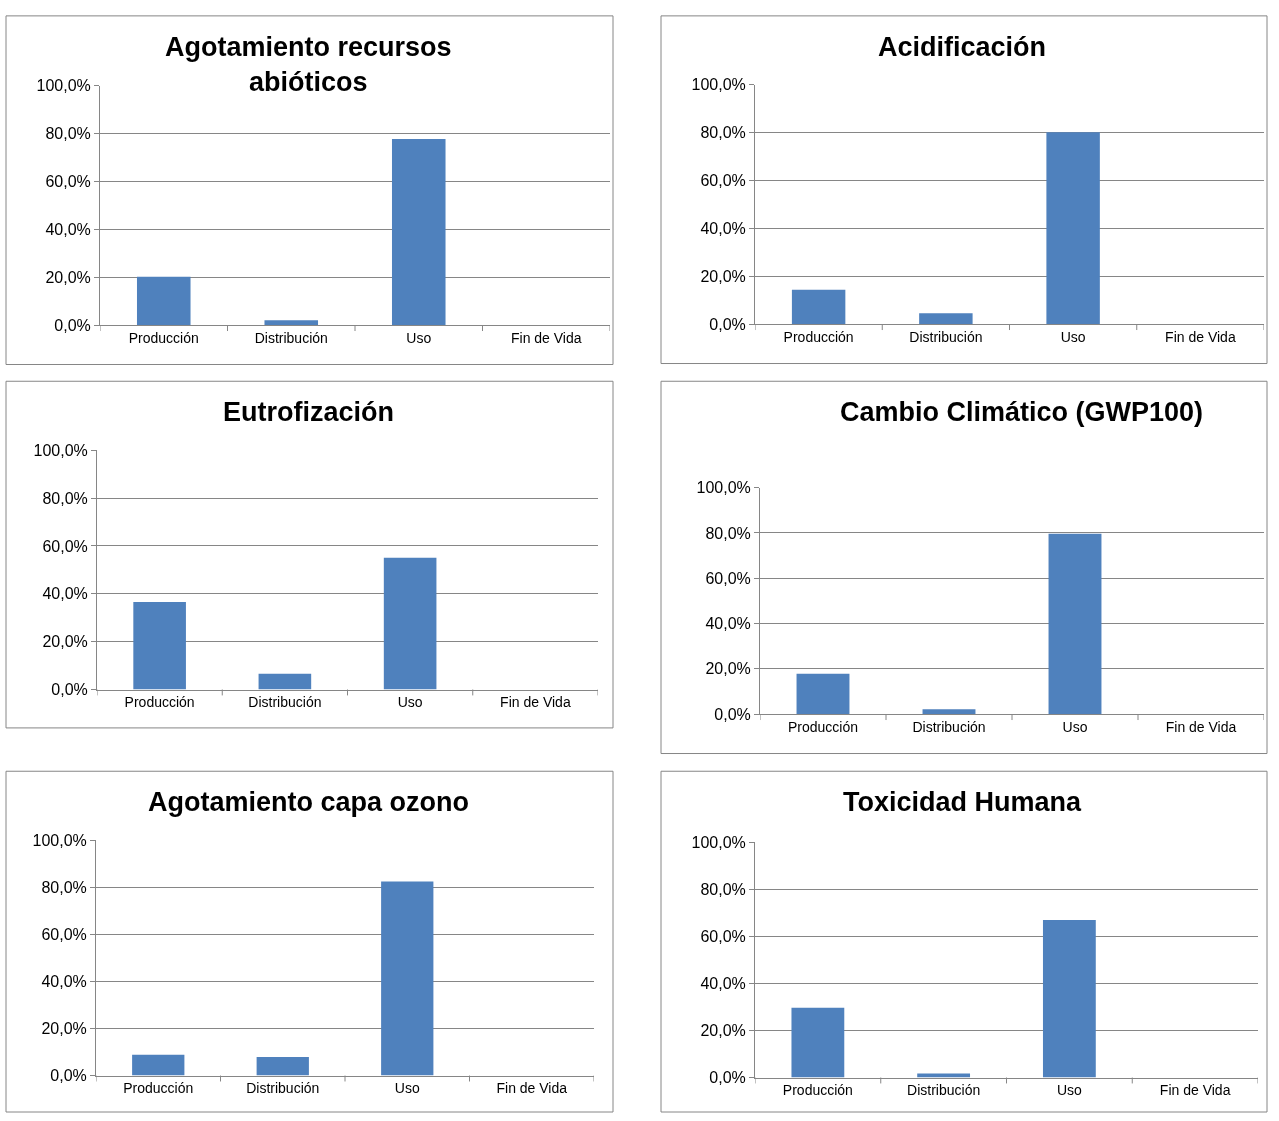 This screenshot has width=1279, height=1121. Describe the element at coordinates (1022, 412) in the screenshot. I see `chart-title: Cambio Climático (GWP100)` at that location.